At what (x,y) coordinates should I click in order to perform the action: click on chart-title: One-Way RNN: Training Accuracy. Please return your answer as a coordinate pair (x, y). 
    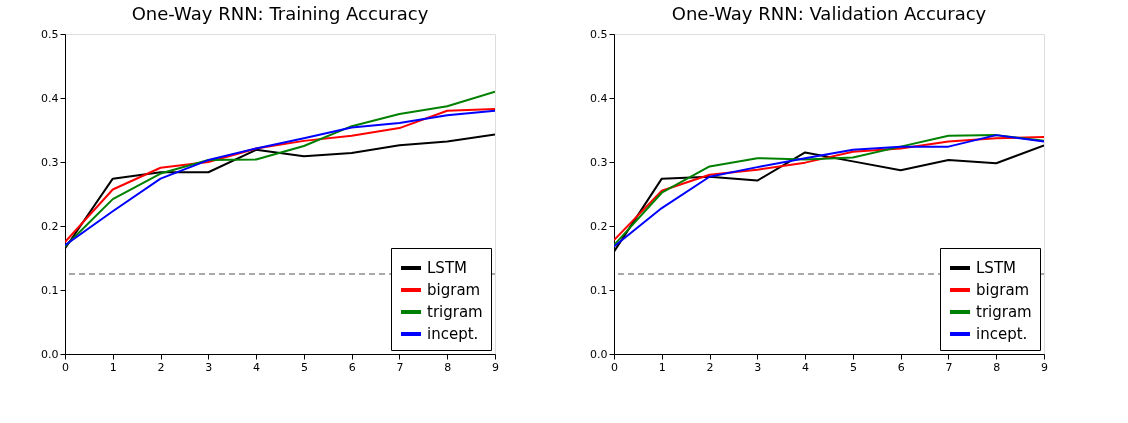
    Looking at the image, I should click on (280, 13).